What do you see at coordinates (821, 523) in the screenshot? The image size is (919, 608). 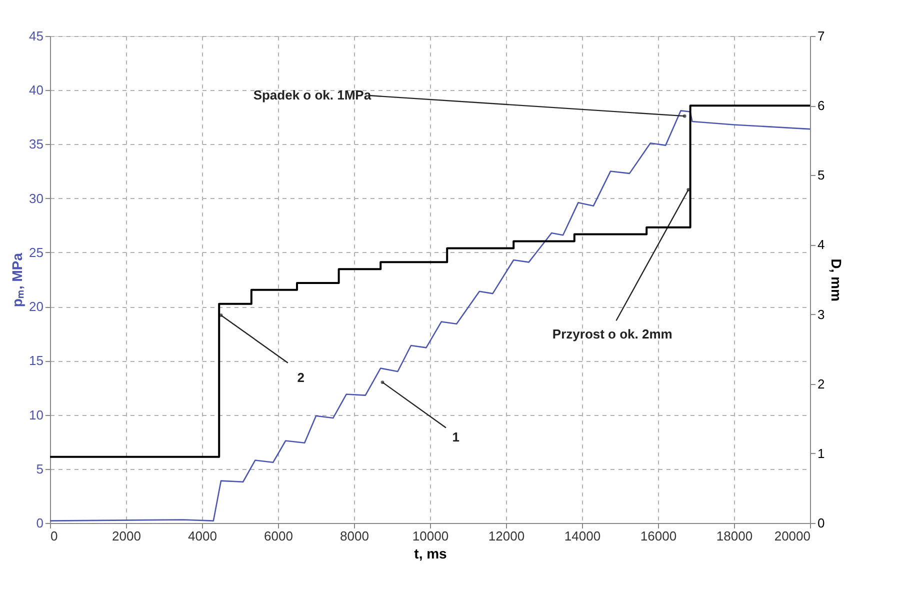 I see `y2-tick-label: 0` at bounding box center [821, 523].